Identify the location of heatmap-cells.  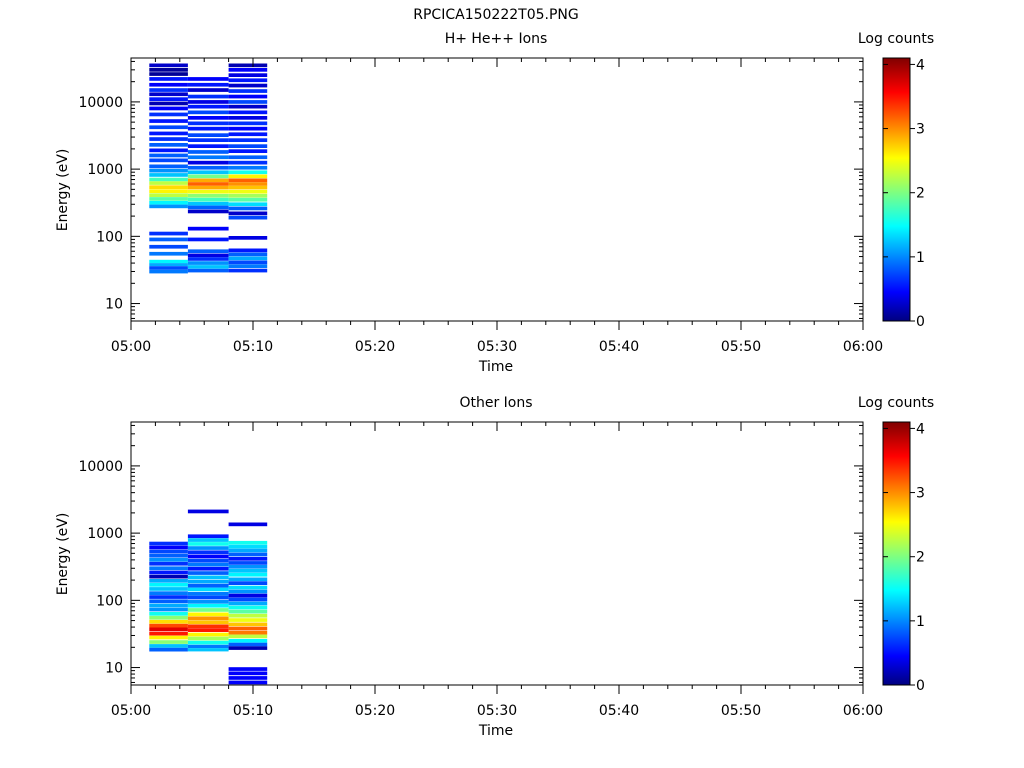
(208, 168).